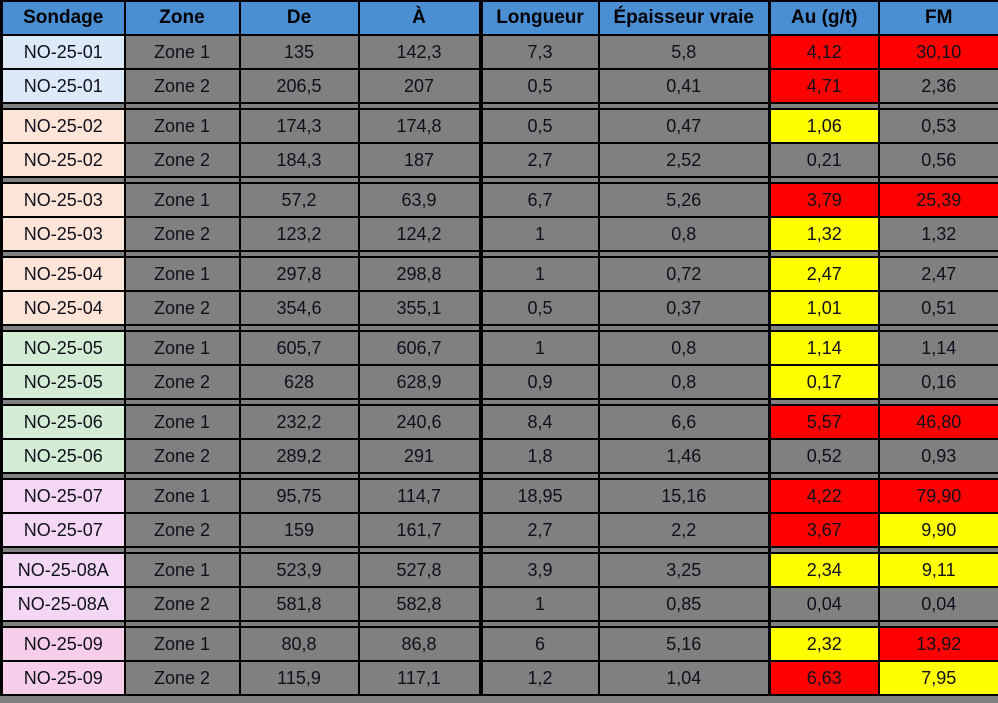 The width and height of the screenshot is (998, 703). What do you see at coordinates (299, 570) in the screenshot?
I see `cell-de: 523,9` at bounding box center [299, 570].